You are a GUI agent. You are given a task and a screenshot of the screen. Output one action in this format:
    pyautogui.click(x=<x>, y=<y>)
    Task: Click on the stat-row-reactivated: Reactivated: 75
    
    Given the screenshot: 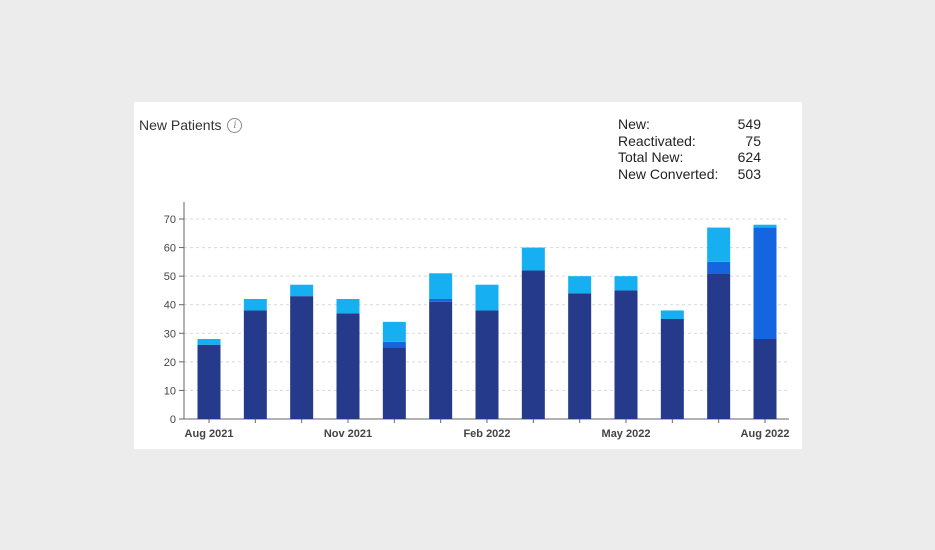 What is the action you would take?
    pyautogui.click(x=689, y=141)
    